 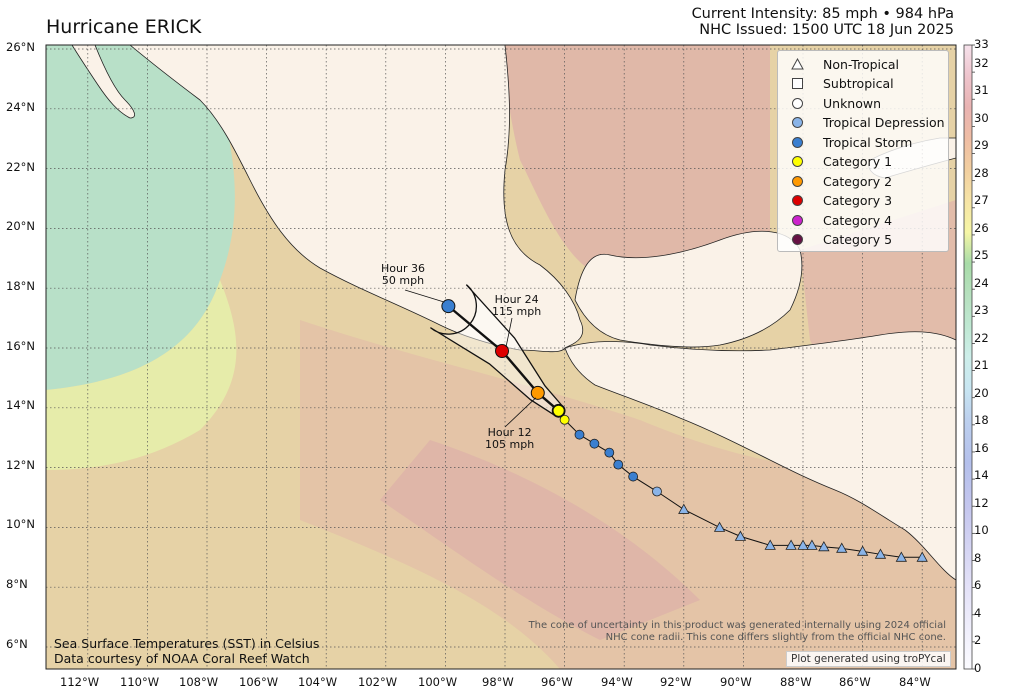 What do you see at coordinates (20, 47) in the screenshot?
I see `lat-label: 26°N` at bounding box center [20, 47].